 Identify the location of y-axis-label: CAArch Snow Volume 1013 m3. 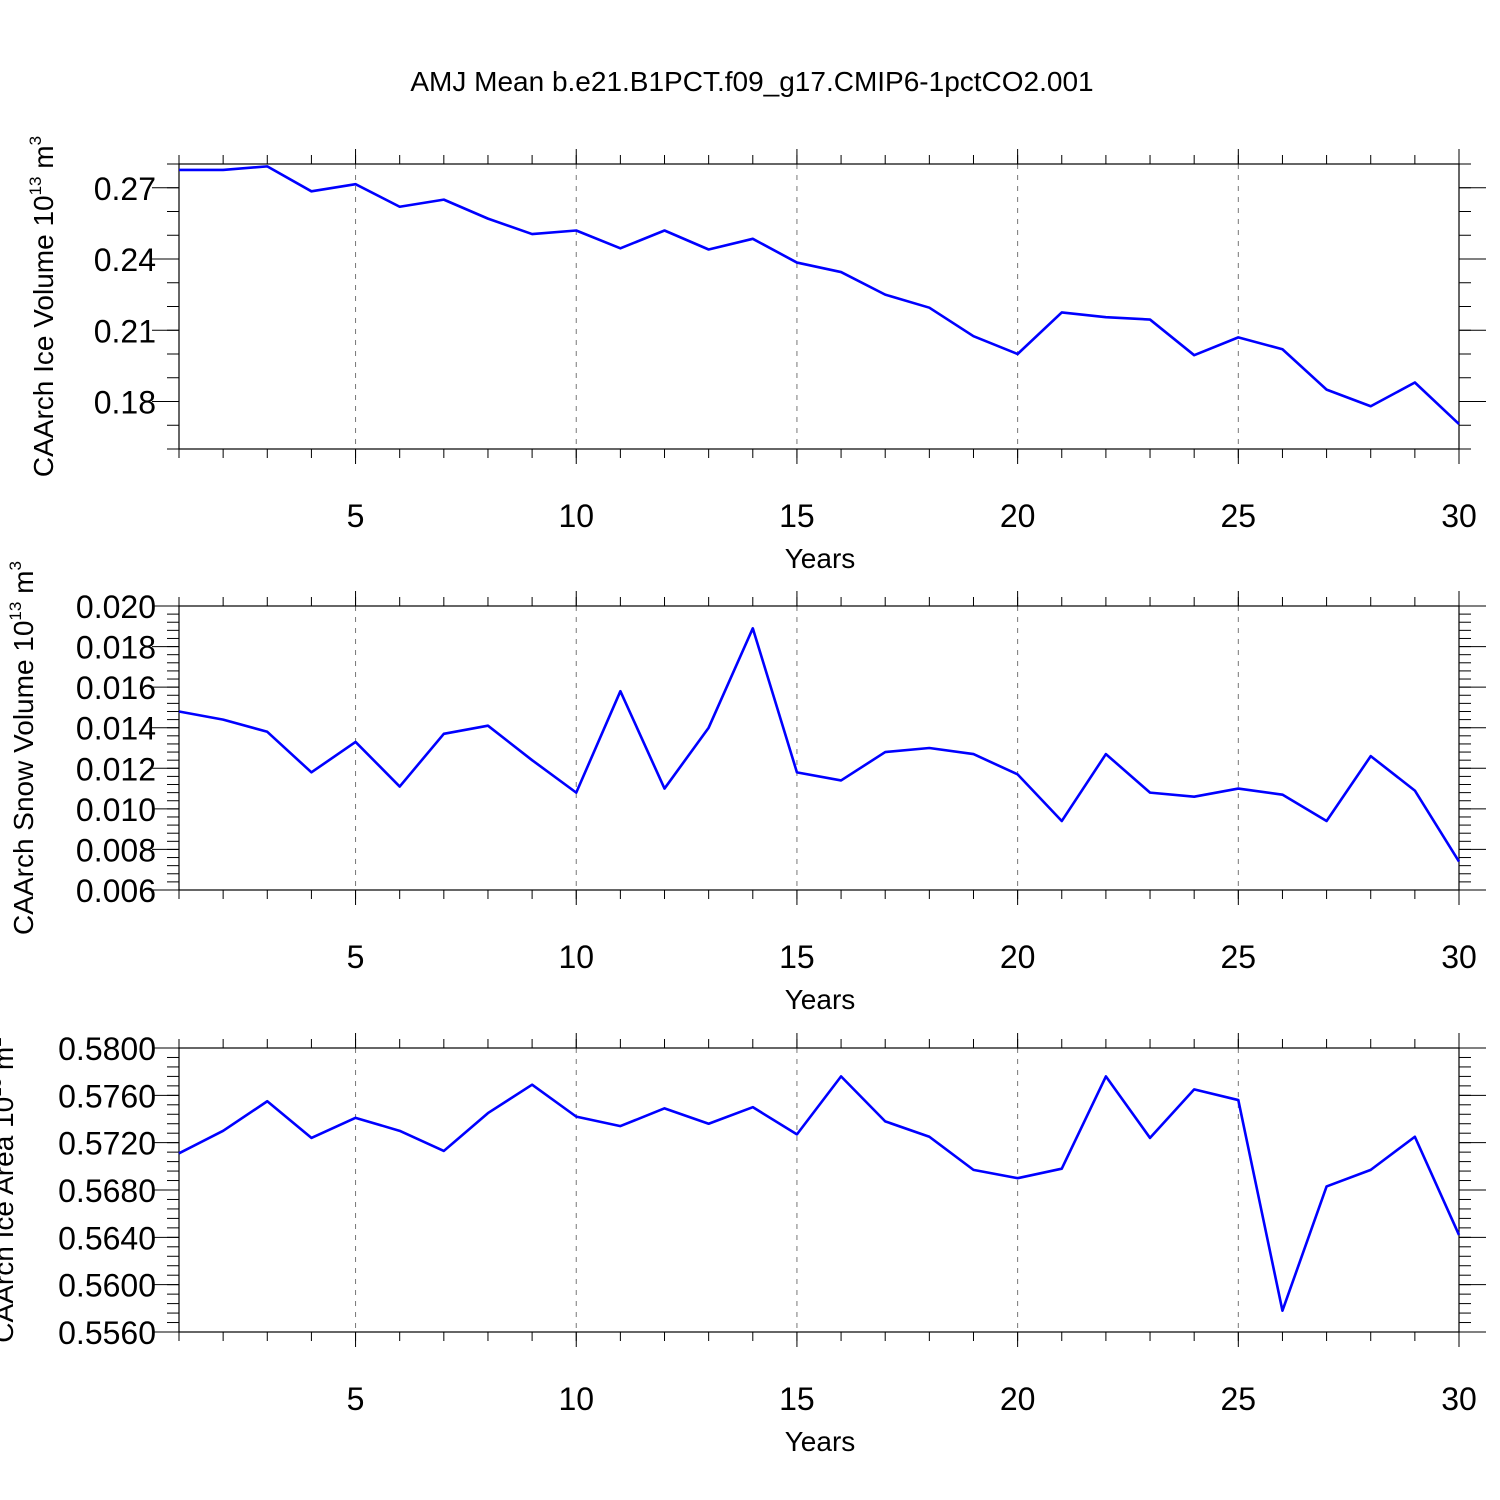
(22, 748).